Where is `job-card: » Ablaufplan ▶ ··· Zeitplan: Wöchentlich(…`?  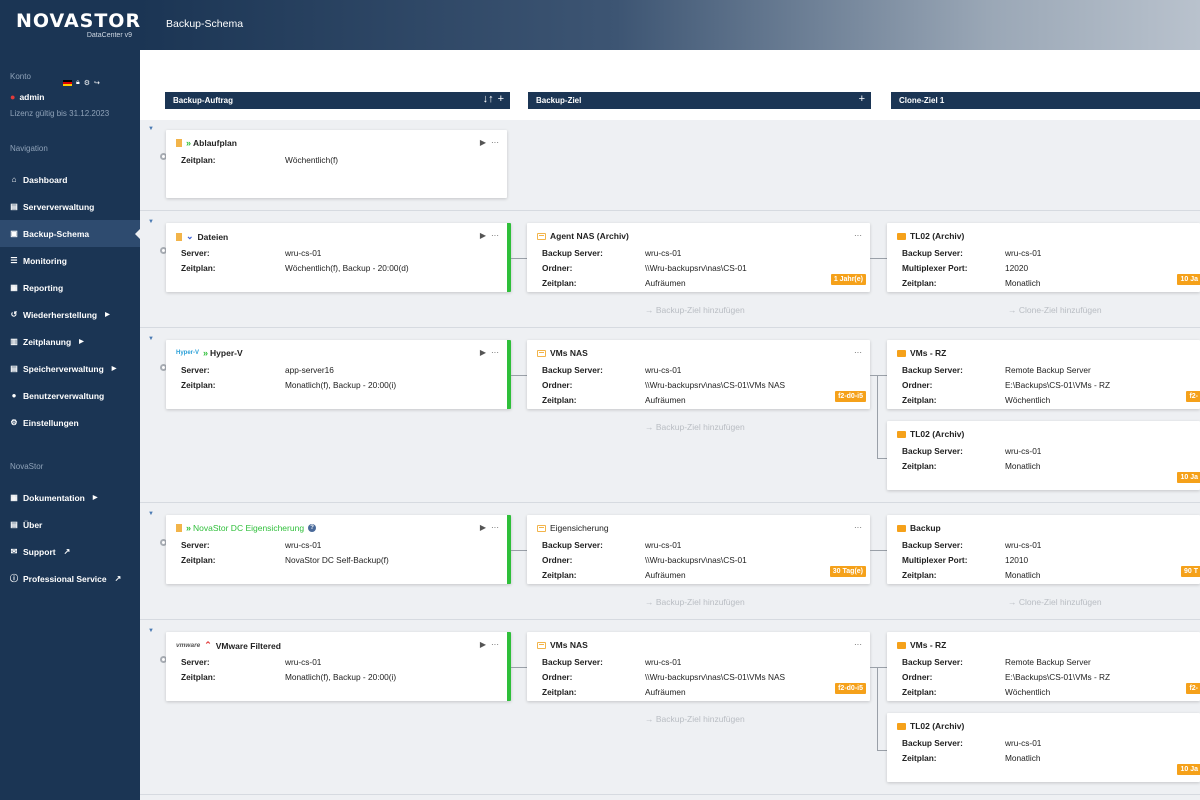
job-card: » Ablaufplan ▶ ··· Zeitplan: Wöchentlich(… is located at coordinates (336, 164).